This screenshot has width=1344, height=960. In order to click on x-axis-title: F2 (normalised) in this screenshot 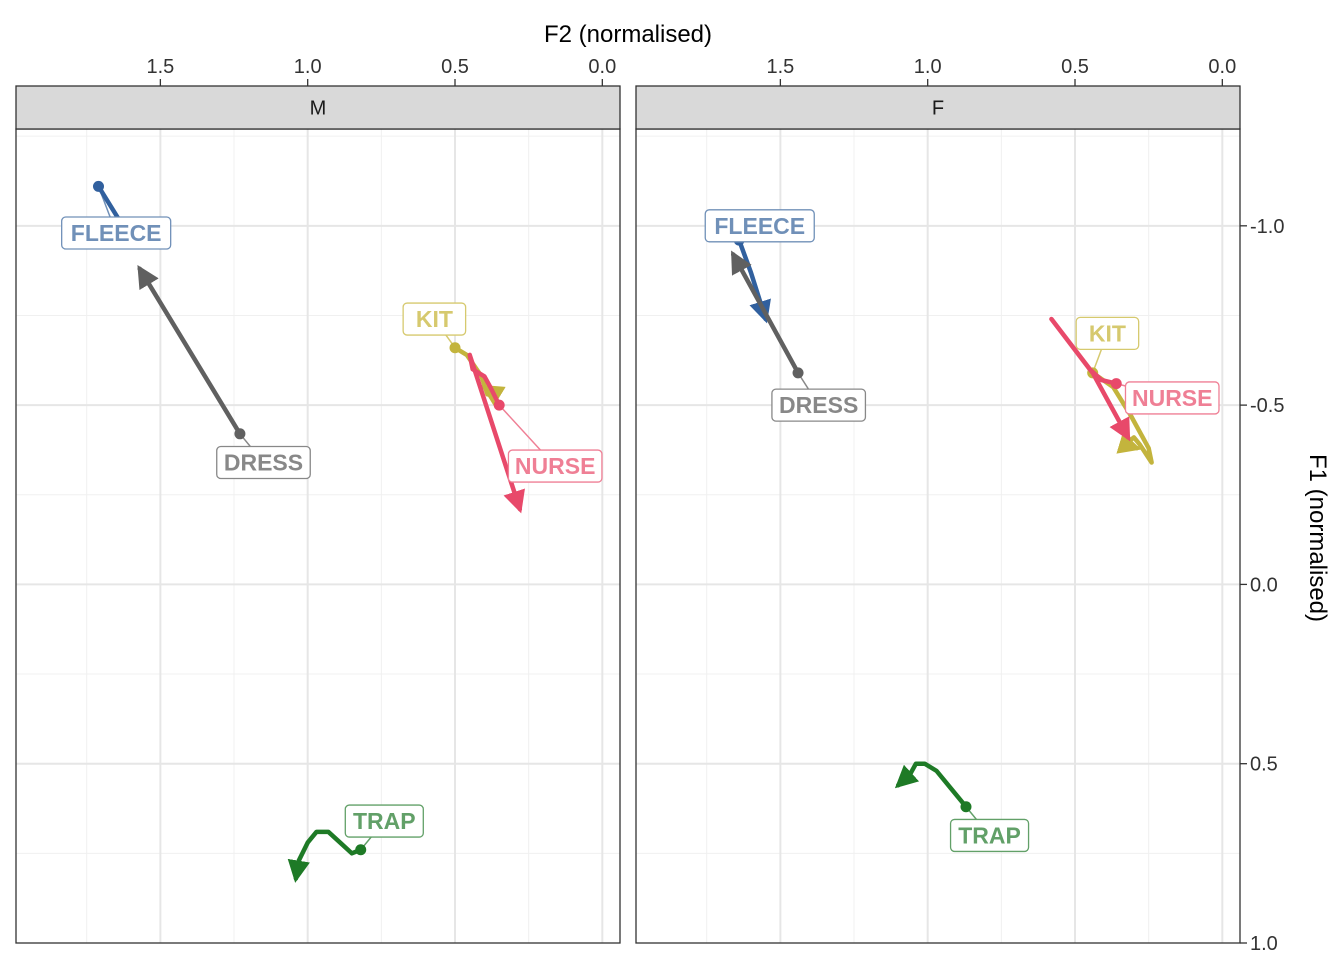, I will do `click(628, 34)`.